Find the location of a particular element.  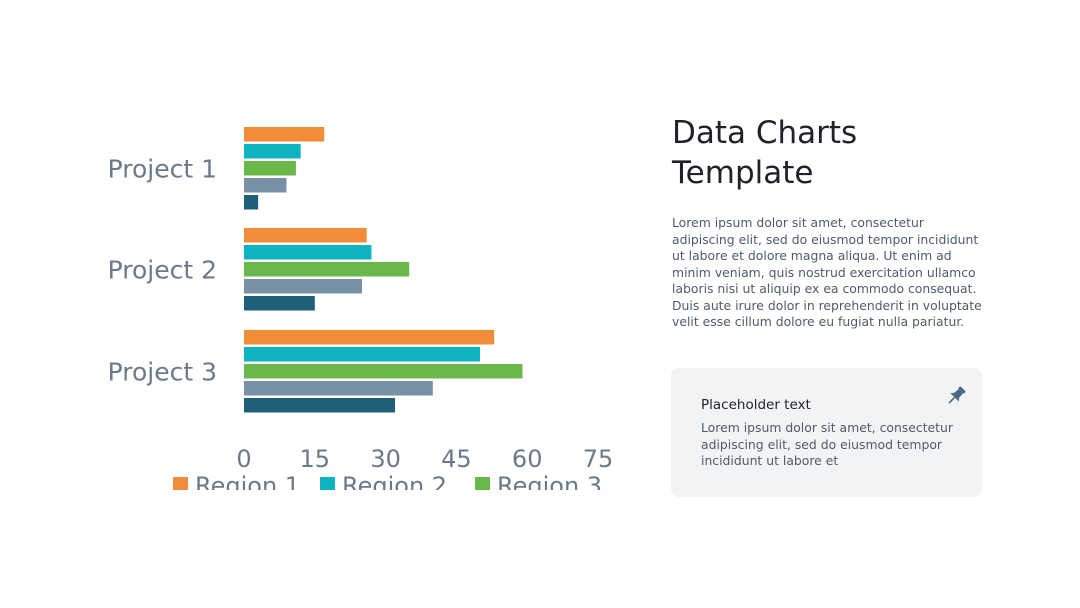

x-tick-label: 75 is located at coordinates (598, 459).